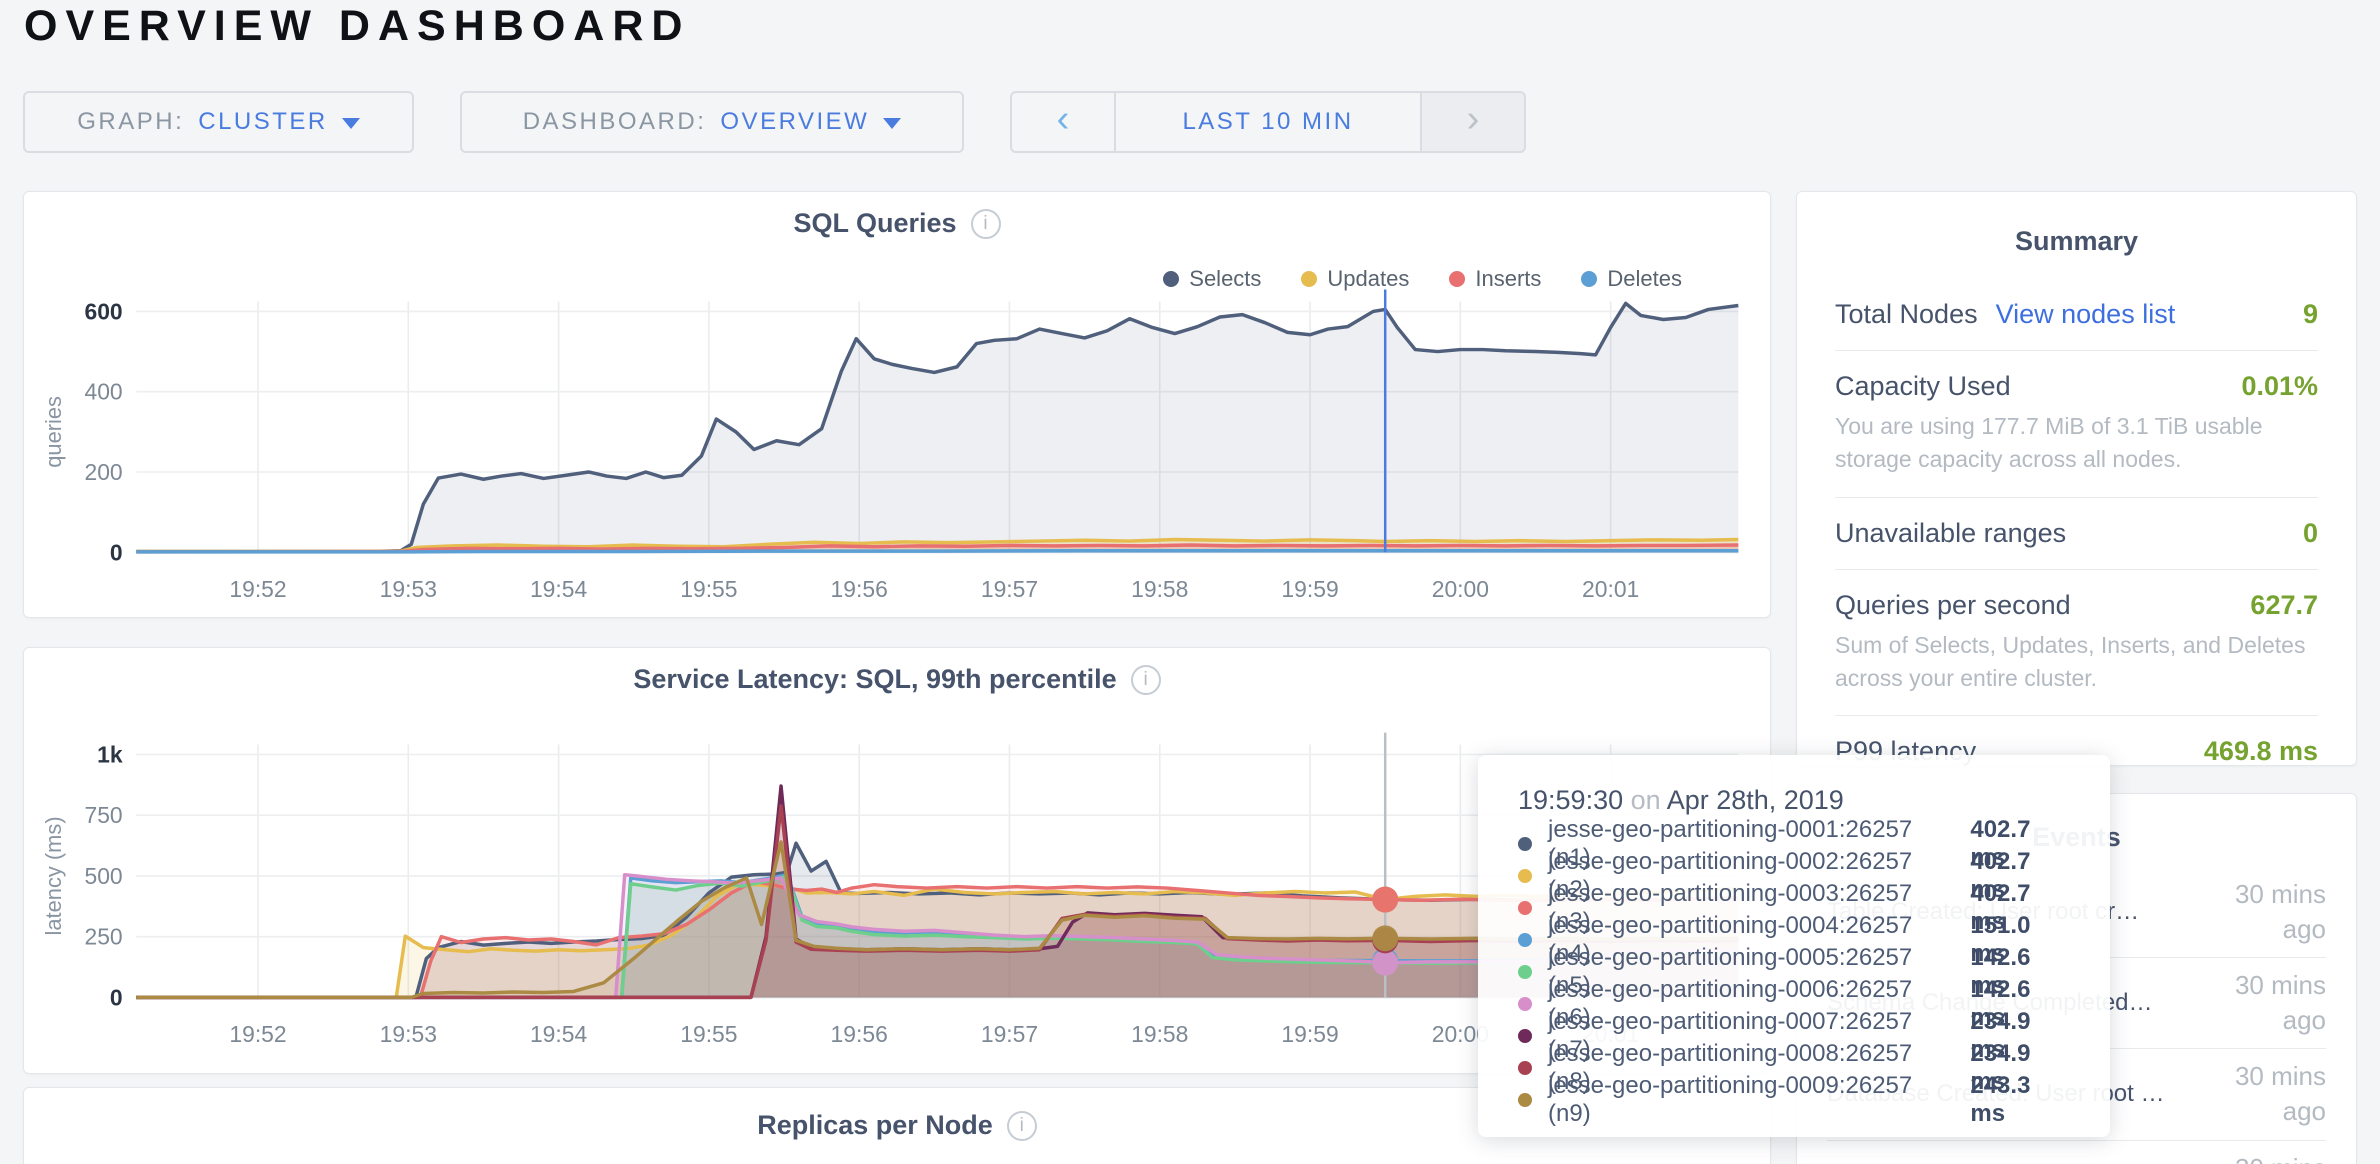  What do you see at coordinates (1923, 386) in the screenshot?
I see `summary-label: Capacity Used` at bounding box center [1923, 386].